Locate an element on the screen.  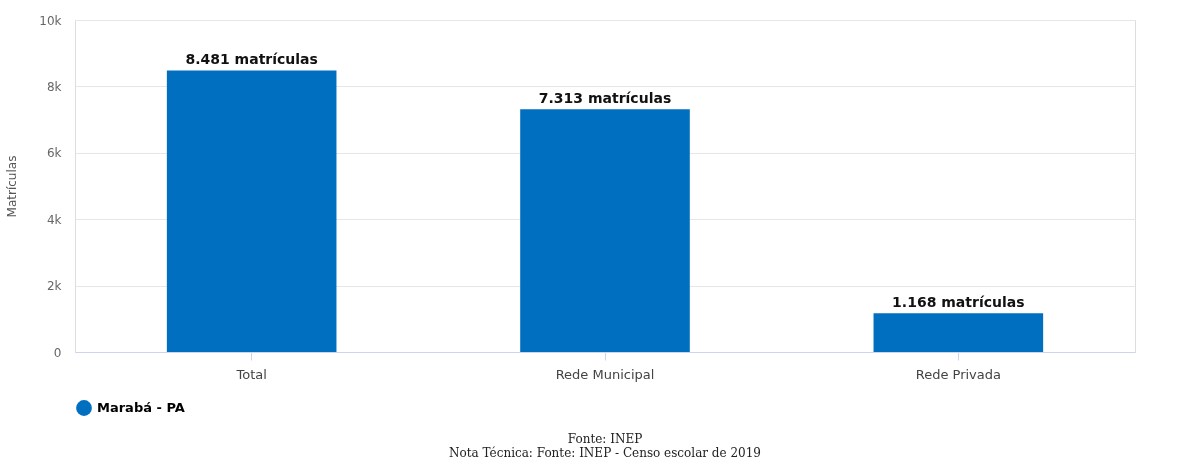
y-tick-label: 6k is located at coordinates (54, 153).